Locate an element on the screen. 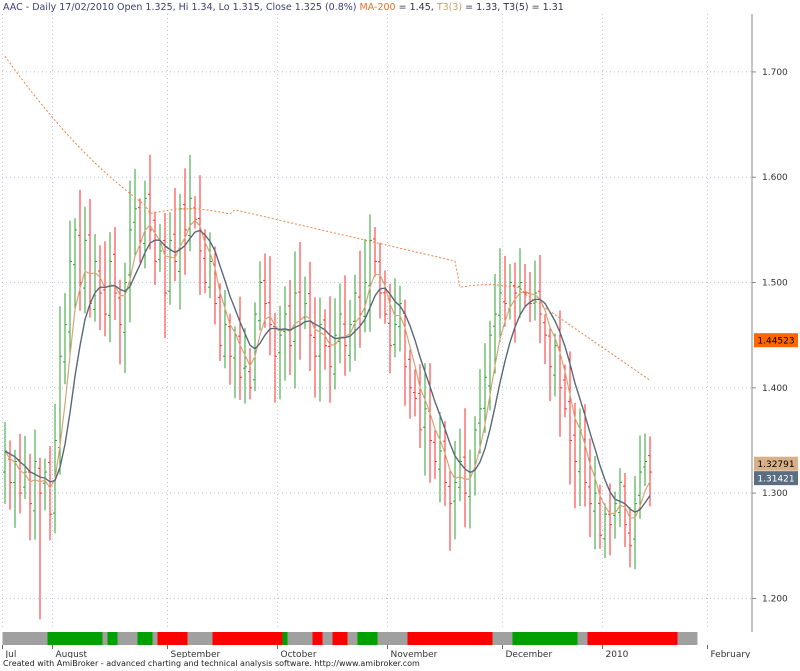  signal-band is located at coordinates (350, 638).